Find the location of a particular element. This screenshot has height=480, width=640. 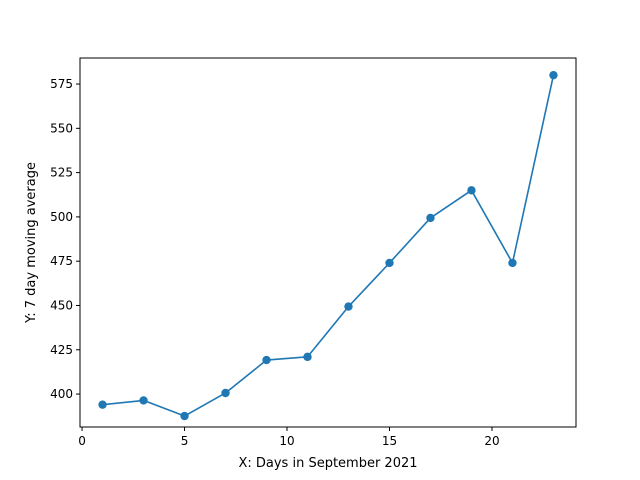

x-tick-label: 10 is located at coordinates (286, 441).